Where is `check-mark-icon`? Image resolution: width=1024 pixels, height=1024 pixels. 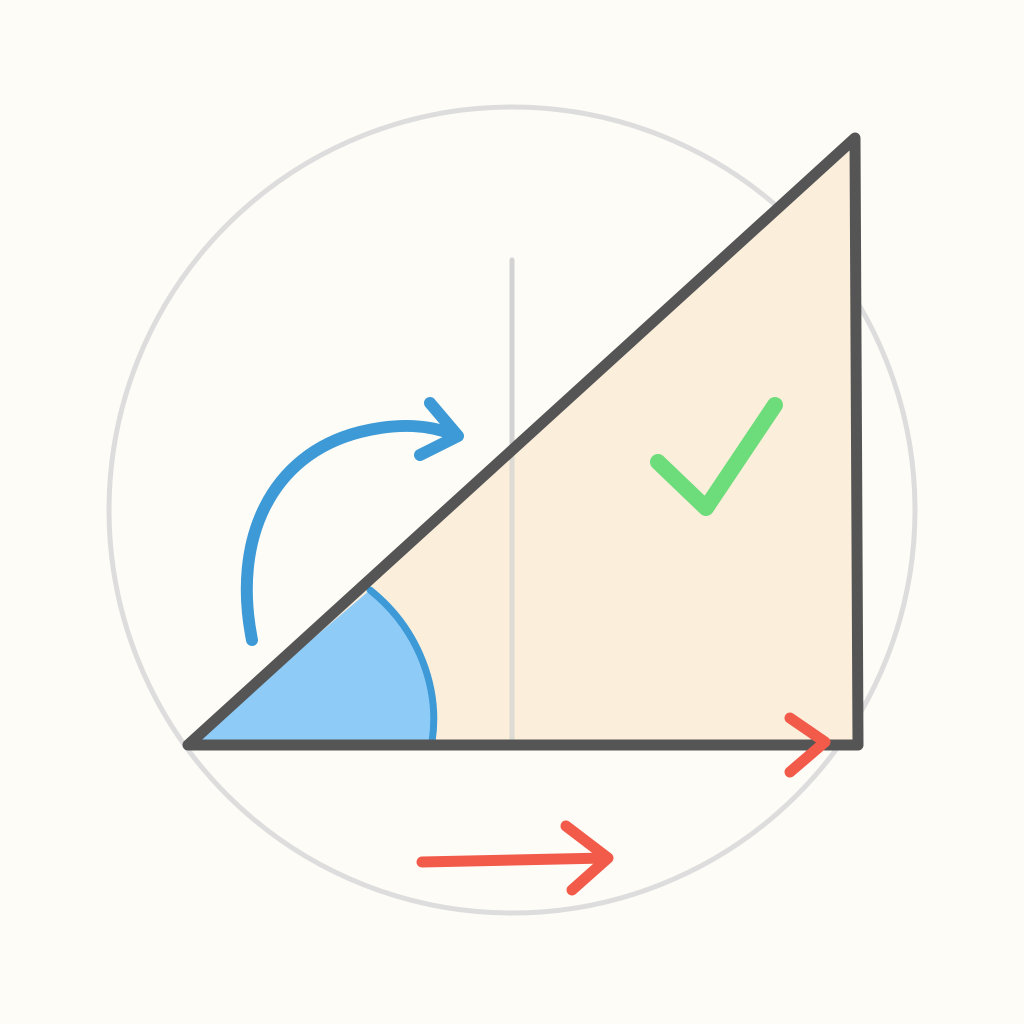 check-mark-icon is located at coordinates (716, 456).